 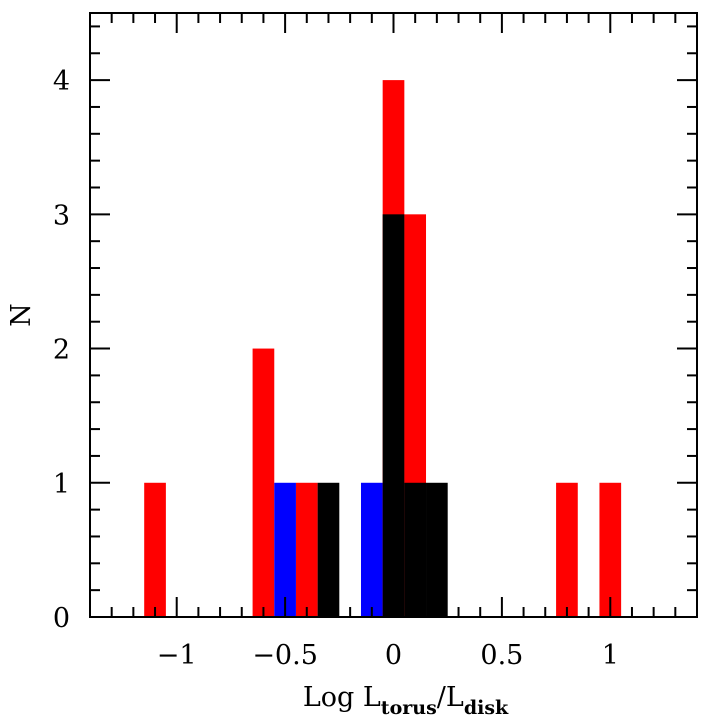 I want to click on y-tick-label: 4, so click(x=61, y=81).